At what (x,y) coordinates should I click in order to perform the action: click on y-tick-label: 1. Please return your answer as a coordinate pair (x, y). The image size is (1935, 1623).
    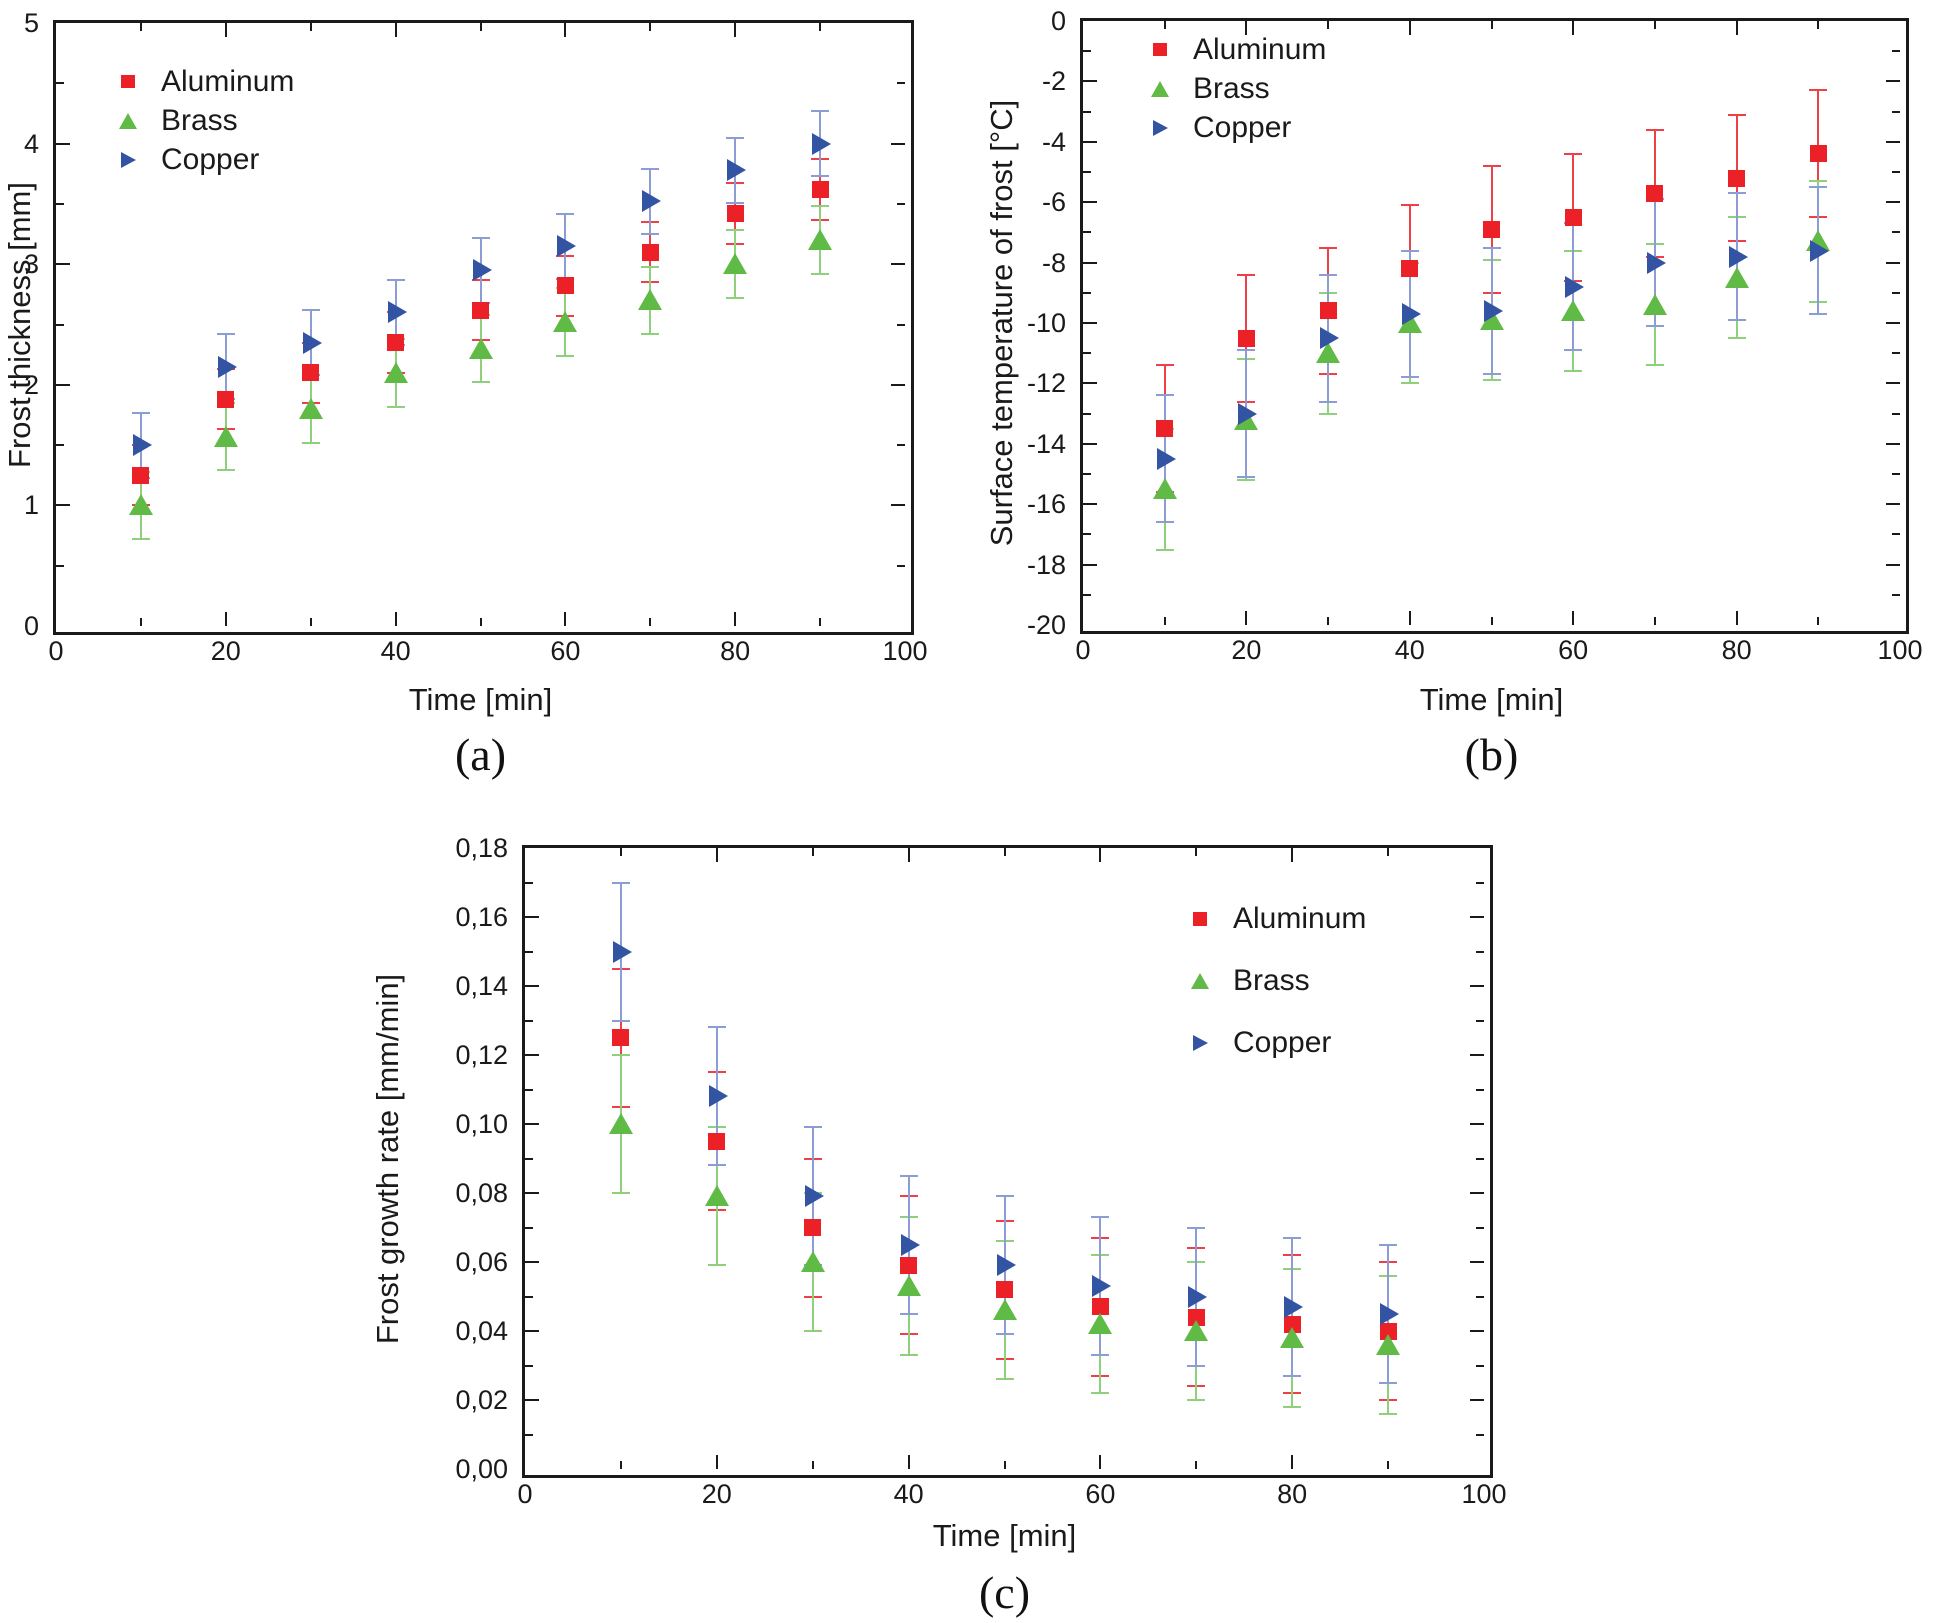
    Looking at the image, I should click on (31, 505).